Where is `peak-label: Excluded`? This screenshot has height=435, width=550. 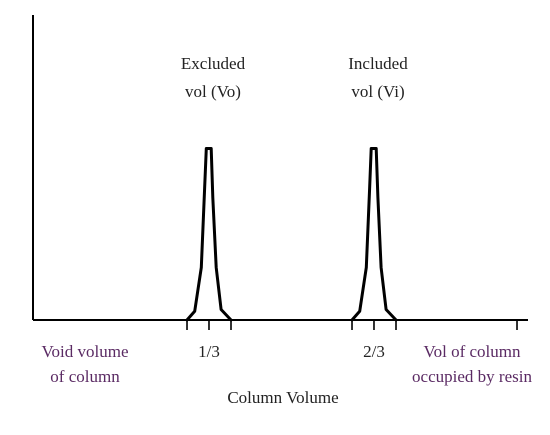 peak-label: Excluded is located at coordinates (213, 63).